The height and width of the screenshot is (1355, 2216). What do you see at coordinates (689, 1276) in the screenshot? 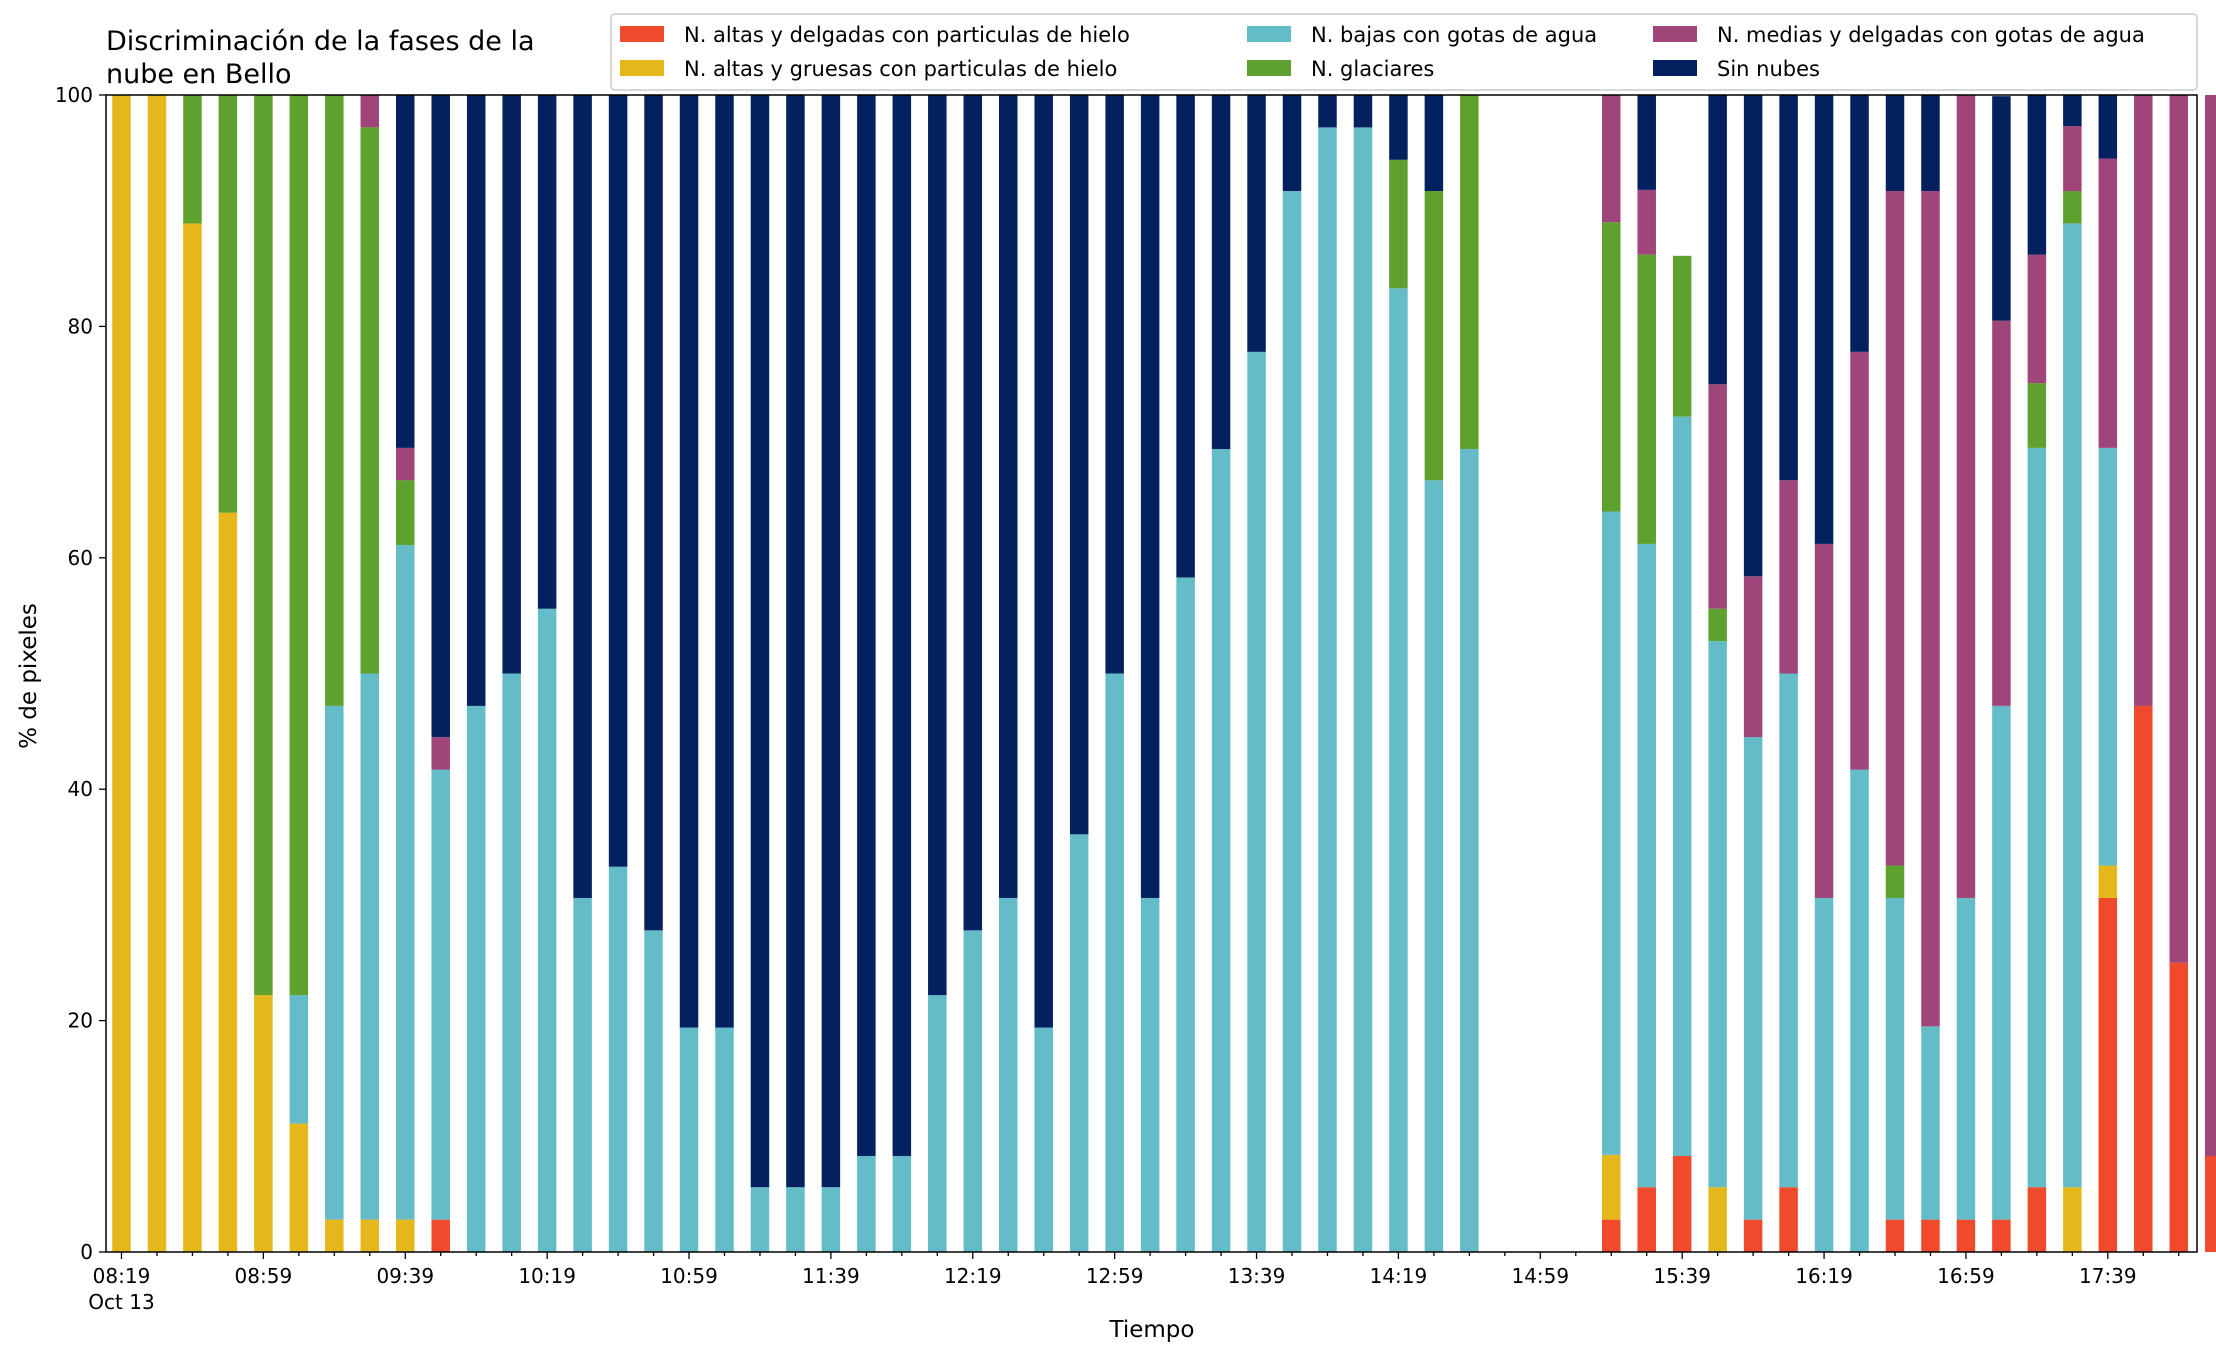
I see `x-tick-label: 10:59` at bounding box center [689, 1276].